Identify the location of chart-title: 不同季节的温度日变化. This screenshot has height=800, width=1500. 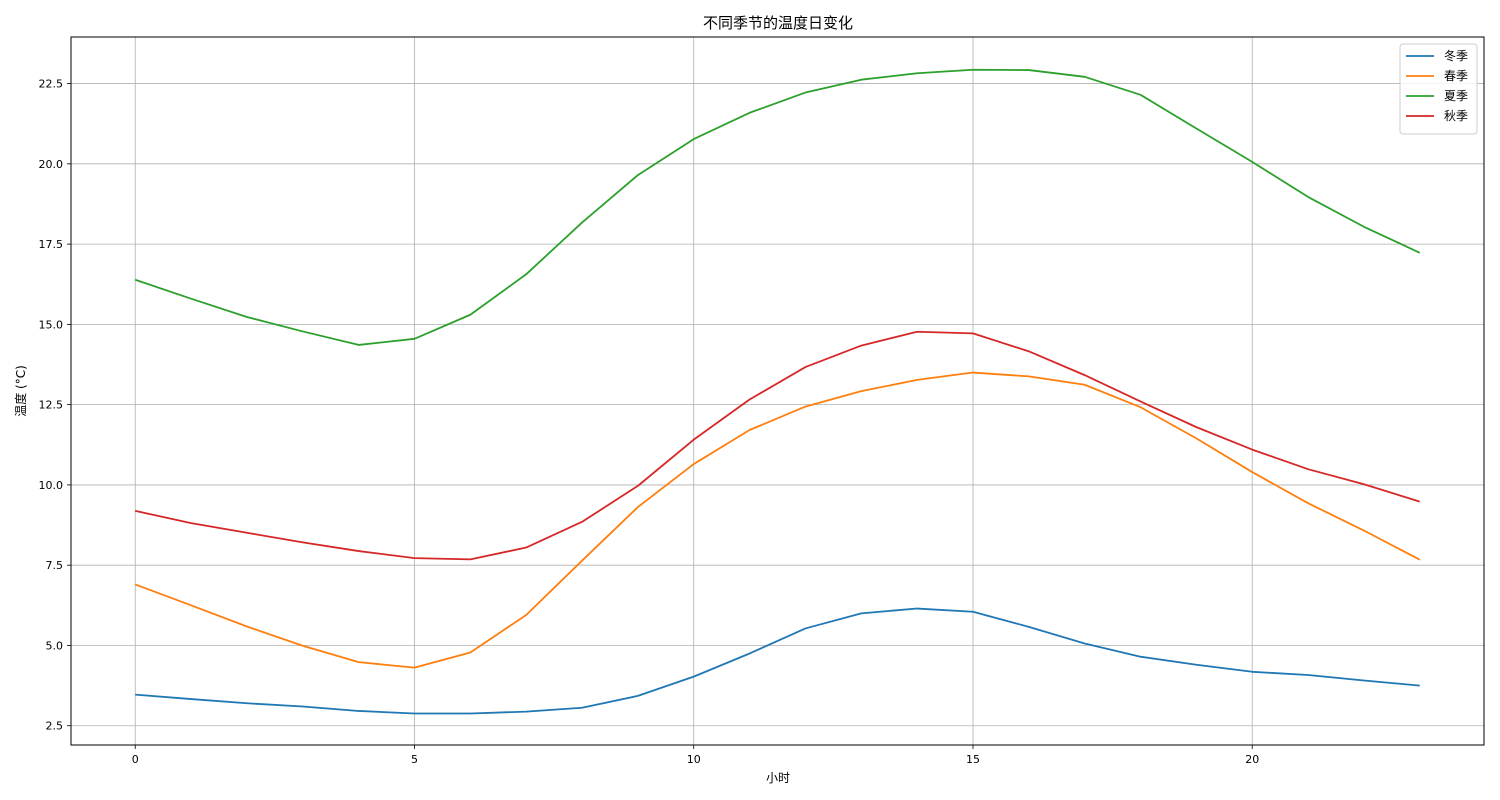
(778, 23).